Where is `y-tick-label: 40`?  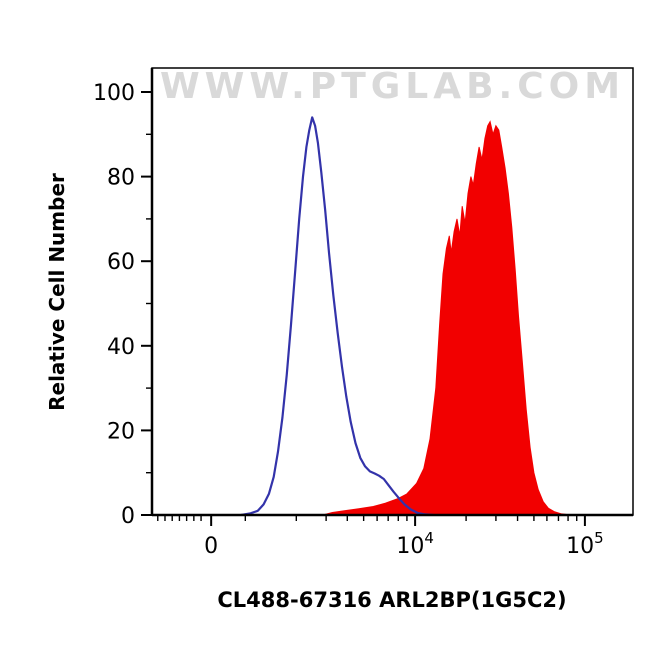
y-tick-label: 40 is located at coordinates (121, 347).